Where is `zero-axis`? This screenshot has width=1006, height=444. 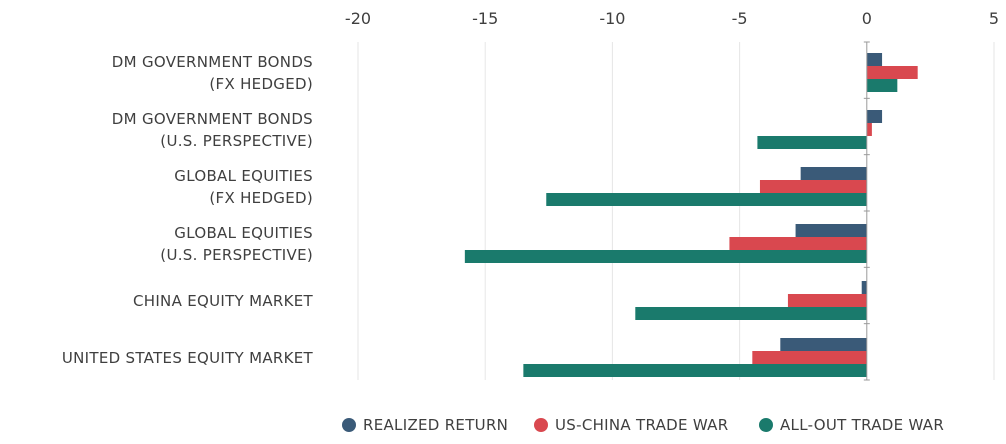
zero-axis is located at coordinates (866, 211).